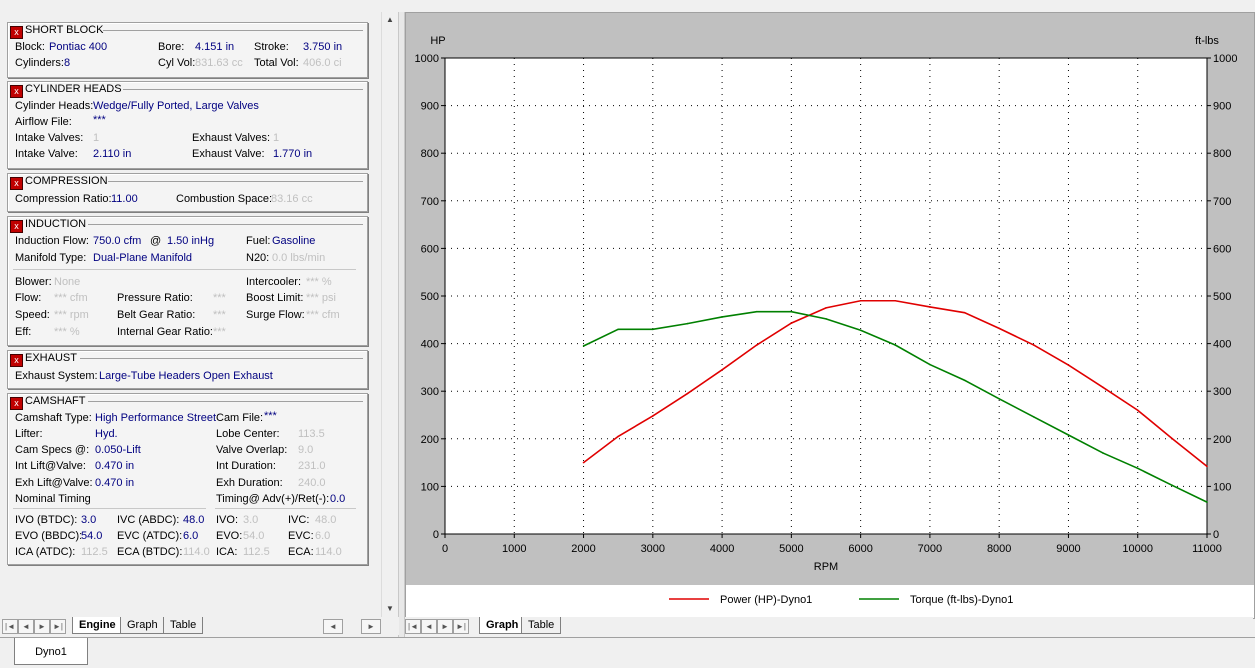  What do you see at coordinates (67, 282) in the screenshot?
I see `blower-value: None` at bounding box center [67, 282].